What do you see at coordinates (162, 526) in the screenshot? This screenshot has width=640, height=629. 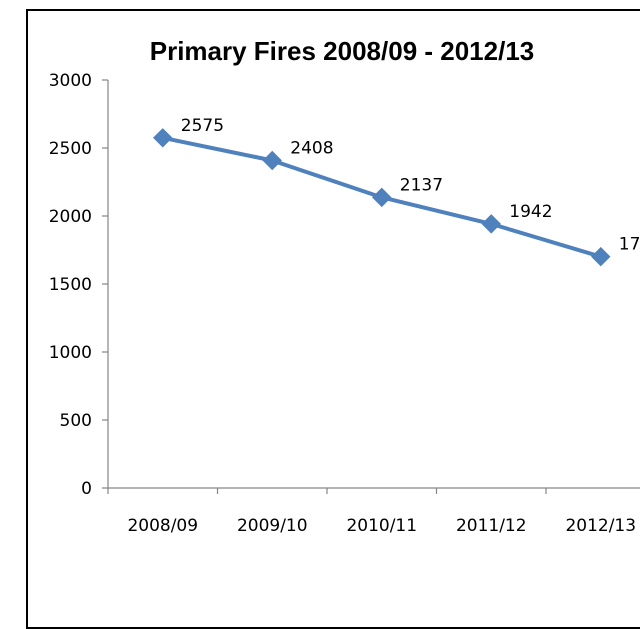 I see `x-tick-label: 2008/09` at bounding box center [162, 526].